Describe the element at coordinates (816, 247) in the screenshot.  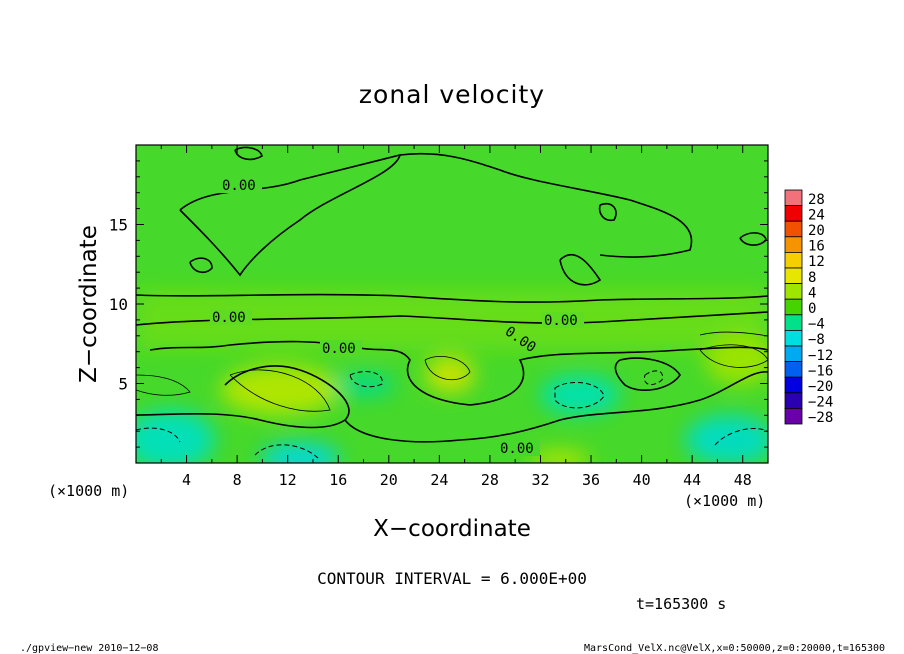
I see `colorbar-label: 16` at that location.